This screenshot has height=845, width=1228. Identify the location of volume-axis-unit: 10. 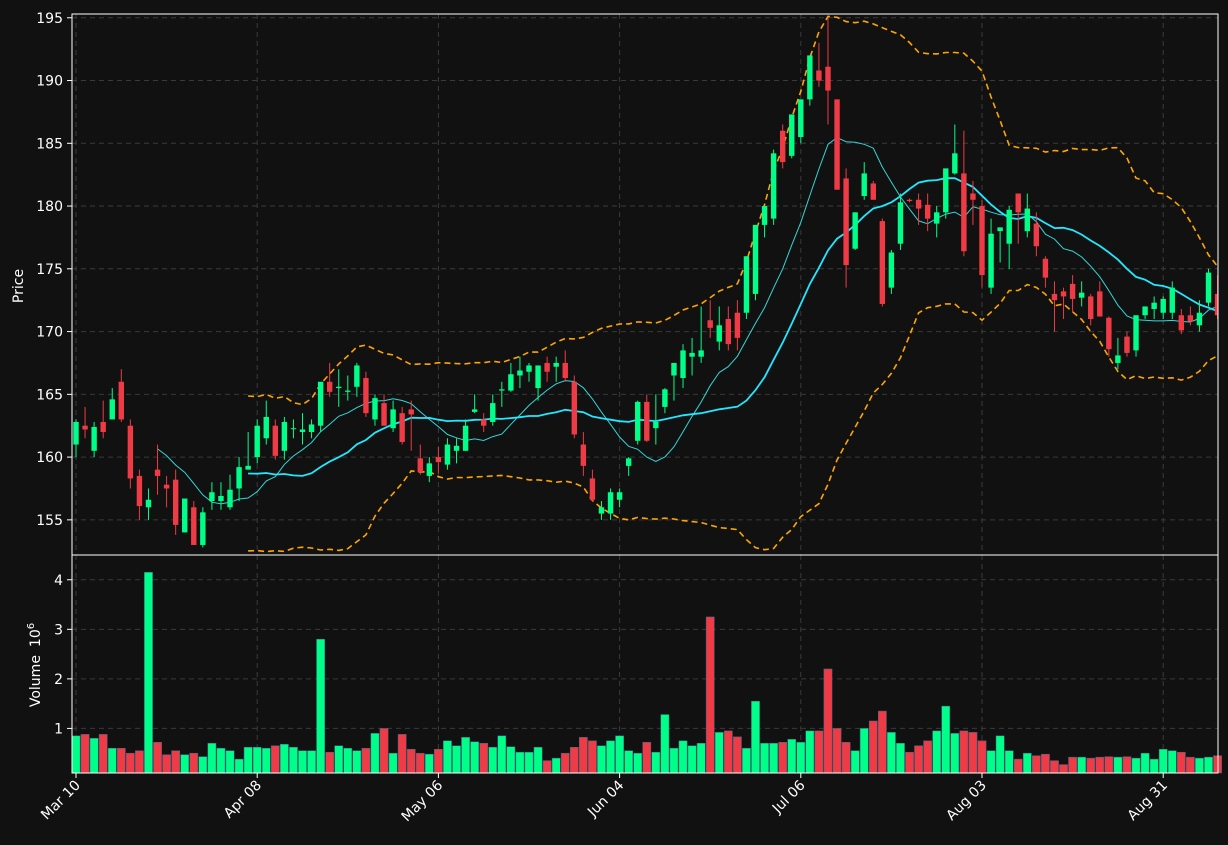
(36, 638).